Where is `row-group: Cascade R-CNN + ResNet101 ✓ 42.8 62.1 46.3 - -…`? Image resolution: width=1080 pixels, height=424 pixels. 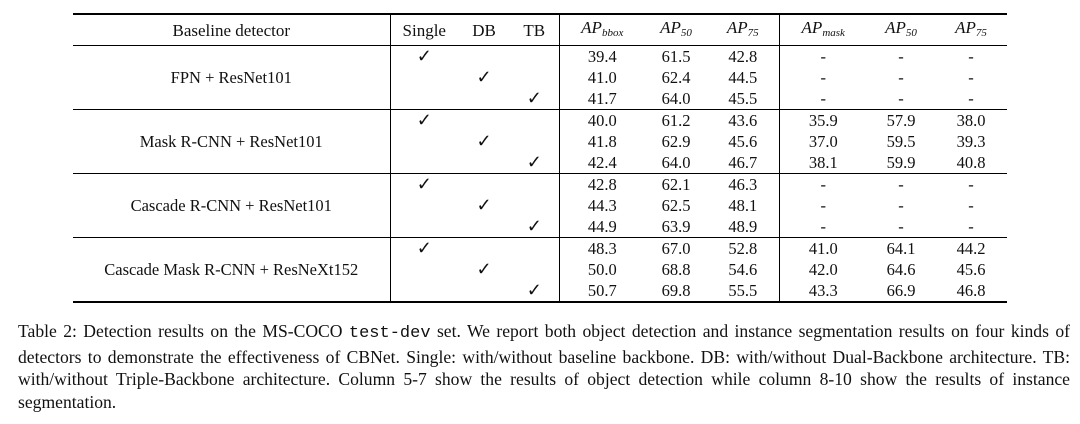
row-group: Cascade R-CNN + ResNet101 ✓ 42.8 62.1 46.3 - -… is located at coordinates (540, 205).